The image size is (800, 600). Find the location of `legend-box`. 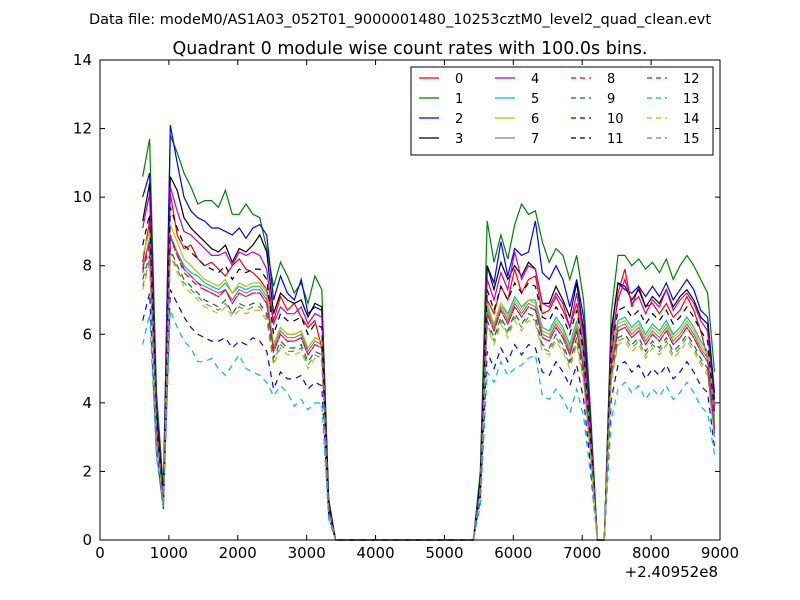

legend-box is located at coordinates (562, 111).